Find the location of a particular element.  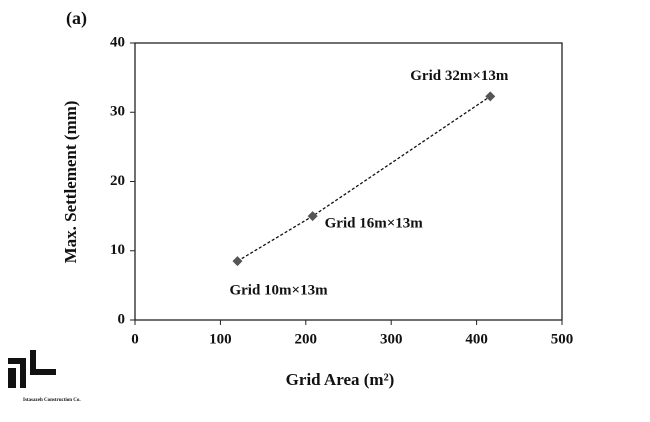

x-axis-label: Grid Area (m²) is located at coordinates (340, 379).